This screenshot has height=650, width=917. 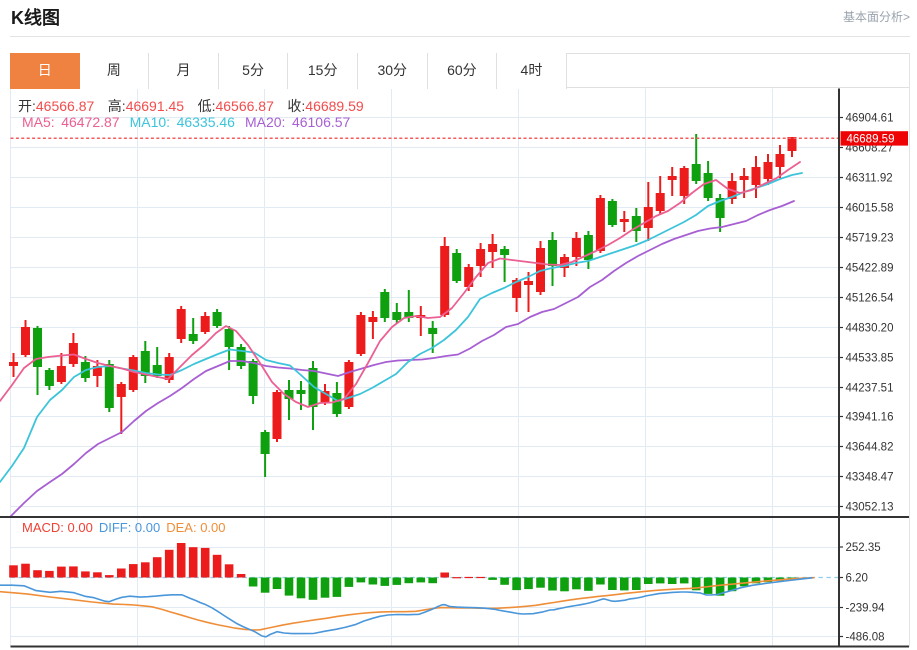 I want to click on svg-text: -239.94, so click(x=866, y=609).